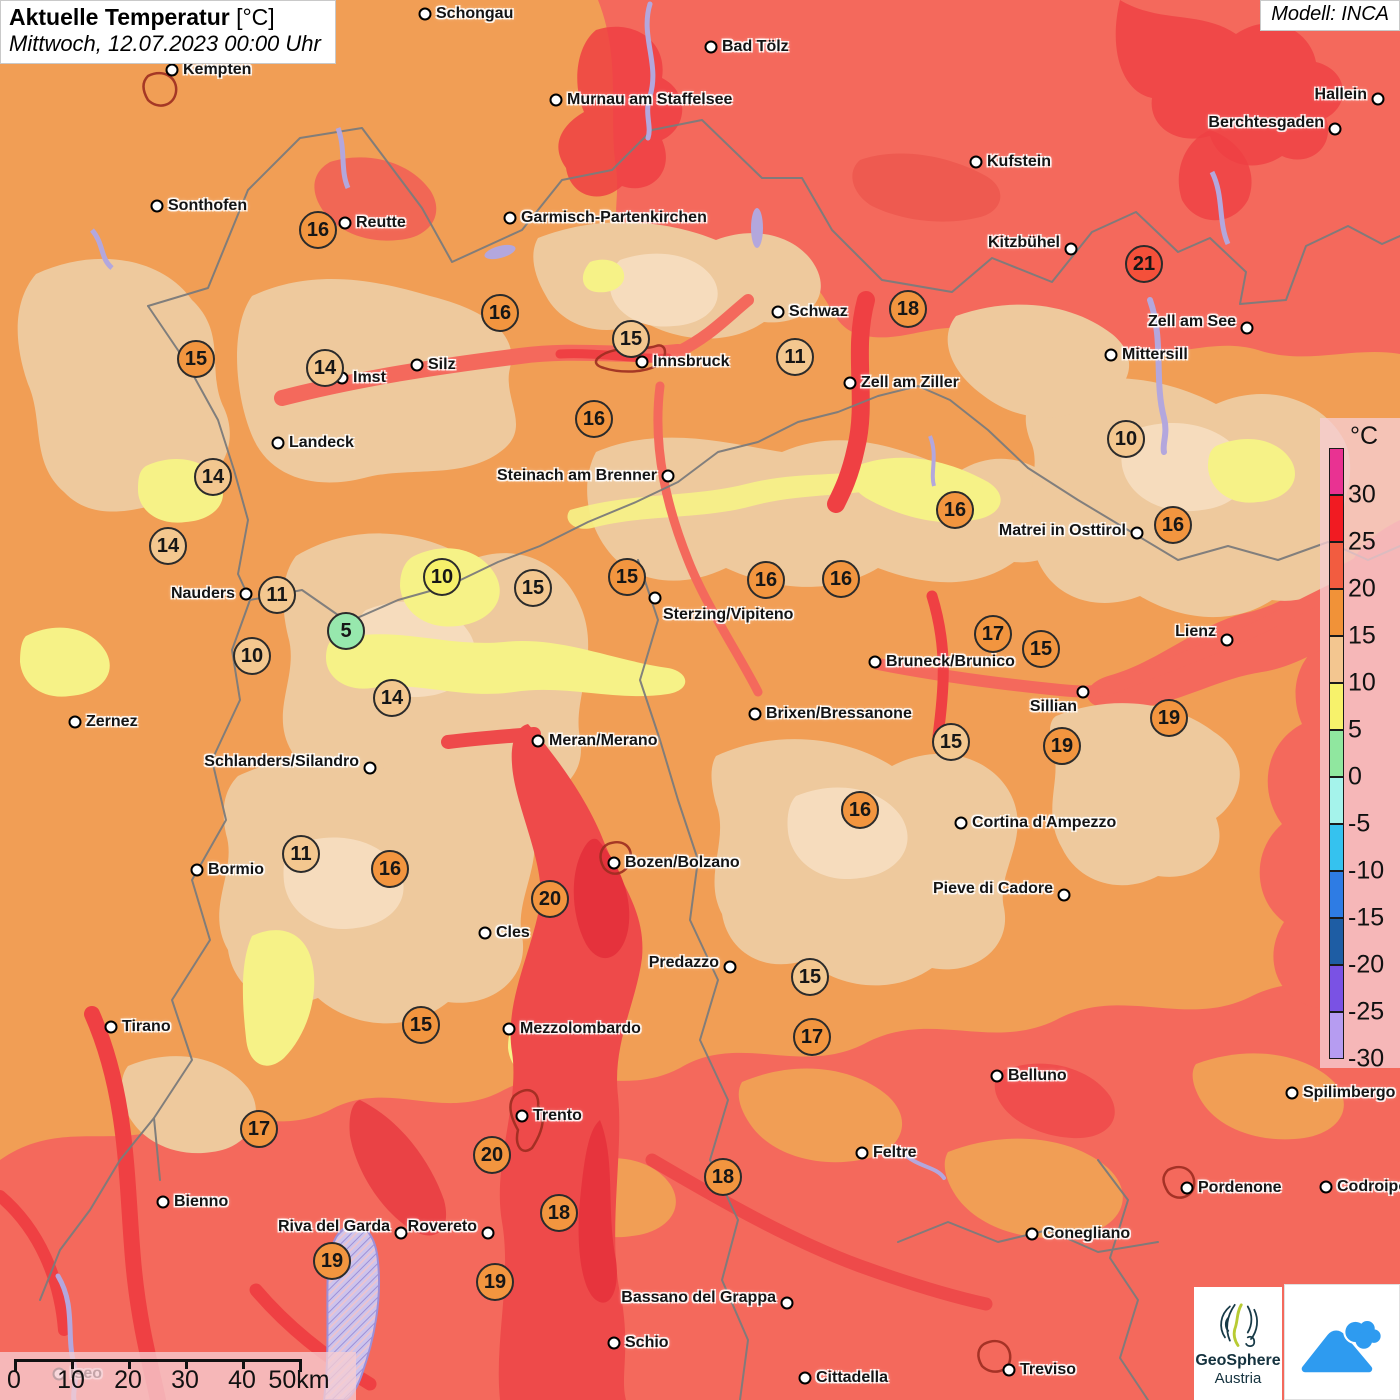 Image resolution: width=1400 pixels, height=1400 pixels. I want to click on city-label: Kempten, so click(217, 69).